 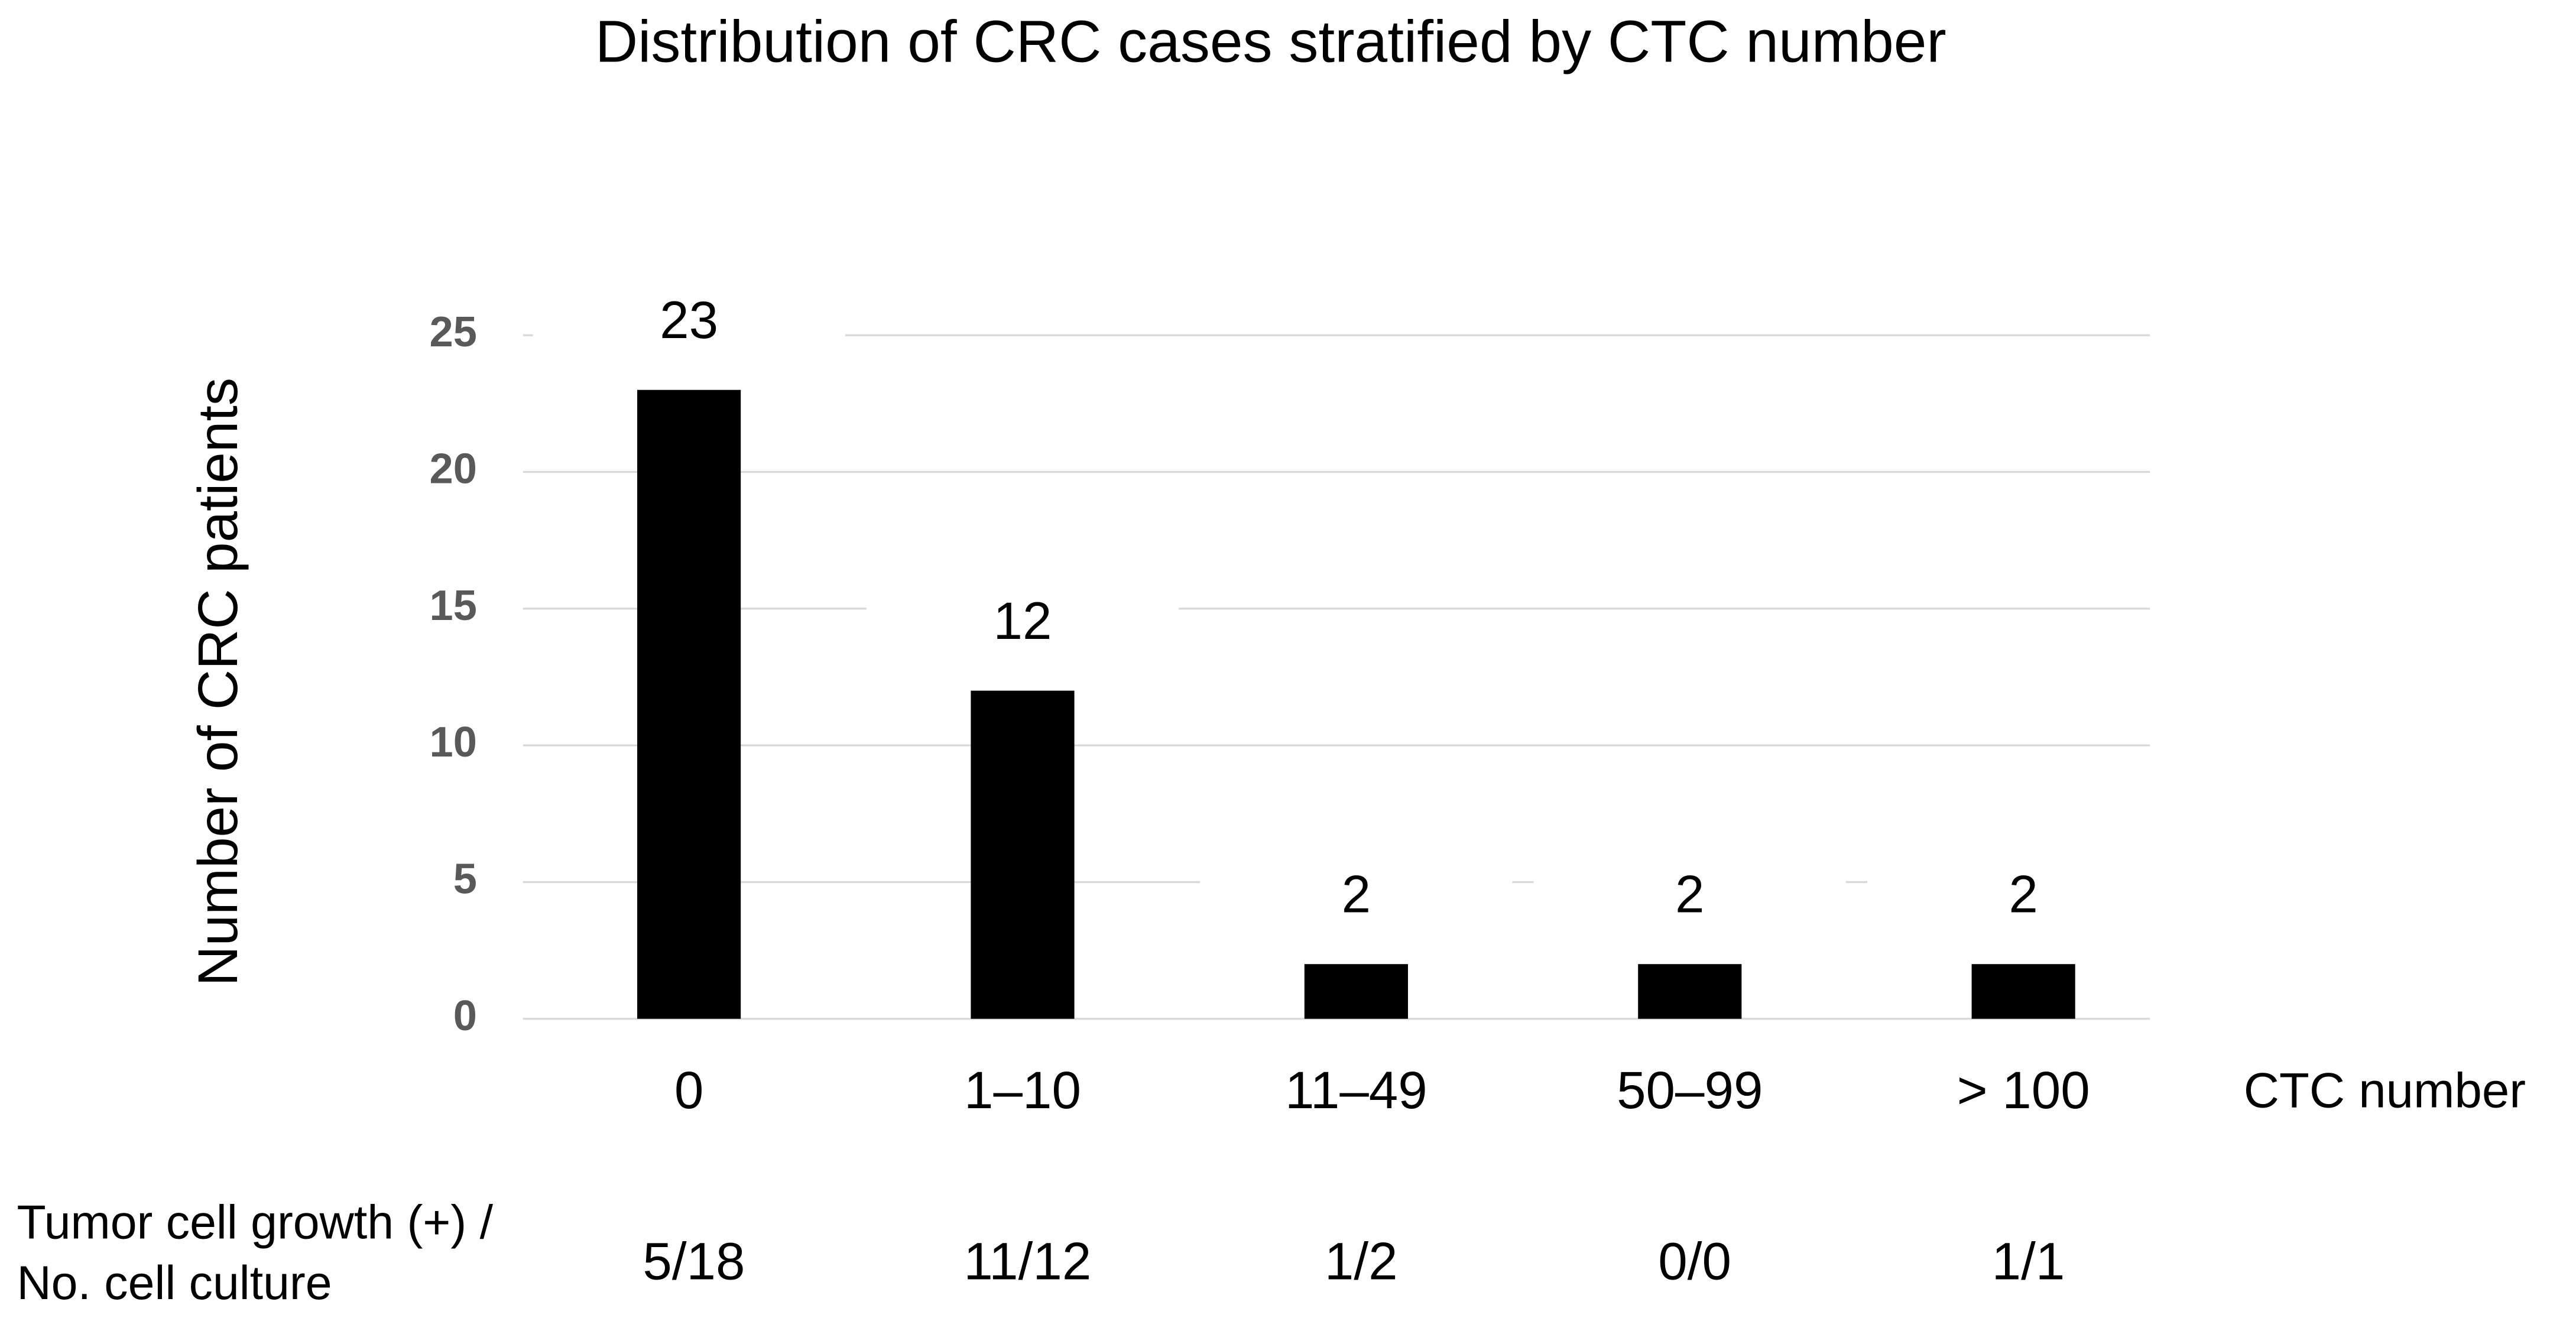 What do you see at coordinates (453, 469) in the screenshot?
I see `y-tick-label: 20` at bounding box center [453, 469].